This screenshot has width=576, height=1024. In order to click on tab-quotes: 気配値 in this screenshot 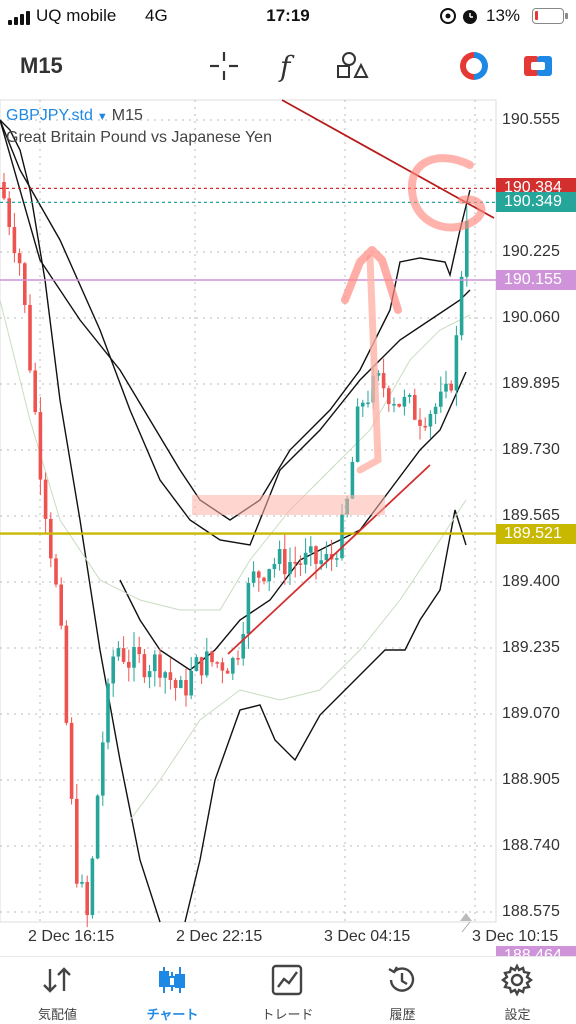, I will do `click(57, 990)`.